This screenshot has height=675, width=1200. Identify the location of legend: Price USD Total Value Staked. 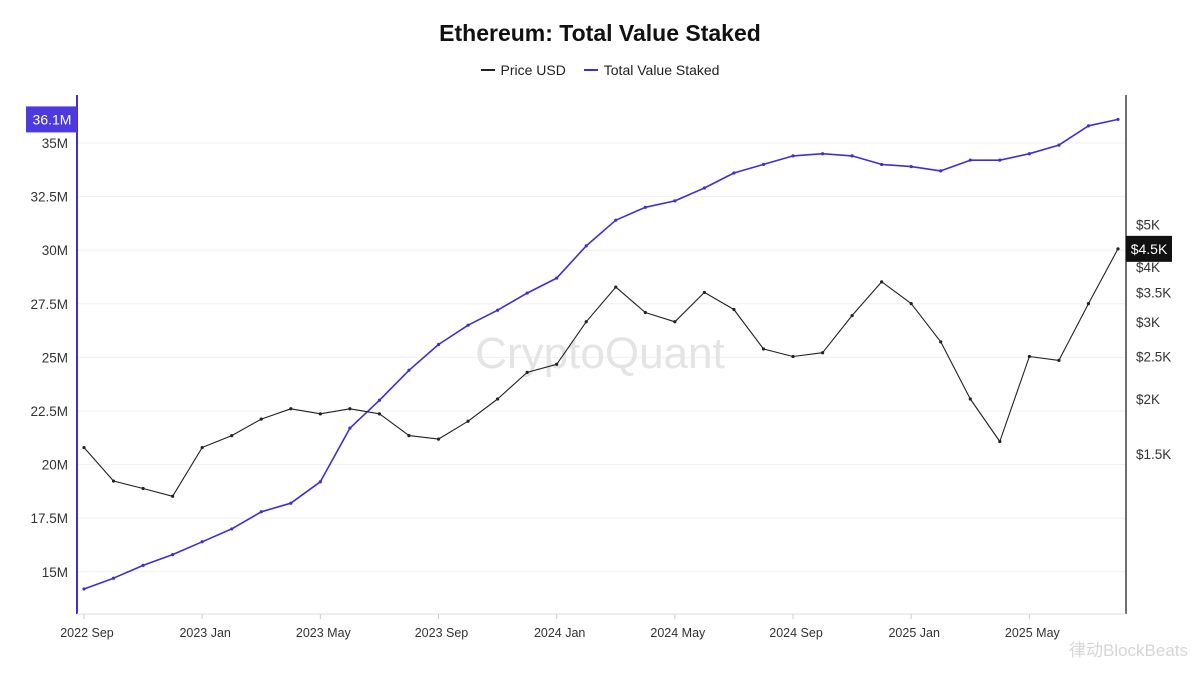
(600, 68).